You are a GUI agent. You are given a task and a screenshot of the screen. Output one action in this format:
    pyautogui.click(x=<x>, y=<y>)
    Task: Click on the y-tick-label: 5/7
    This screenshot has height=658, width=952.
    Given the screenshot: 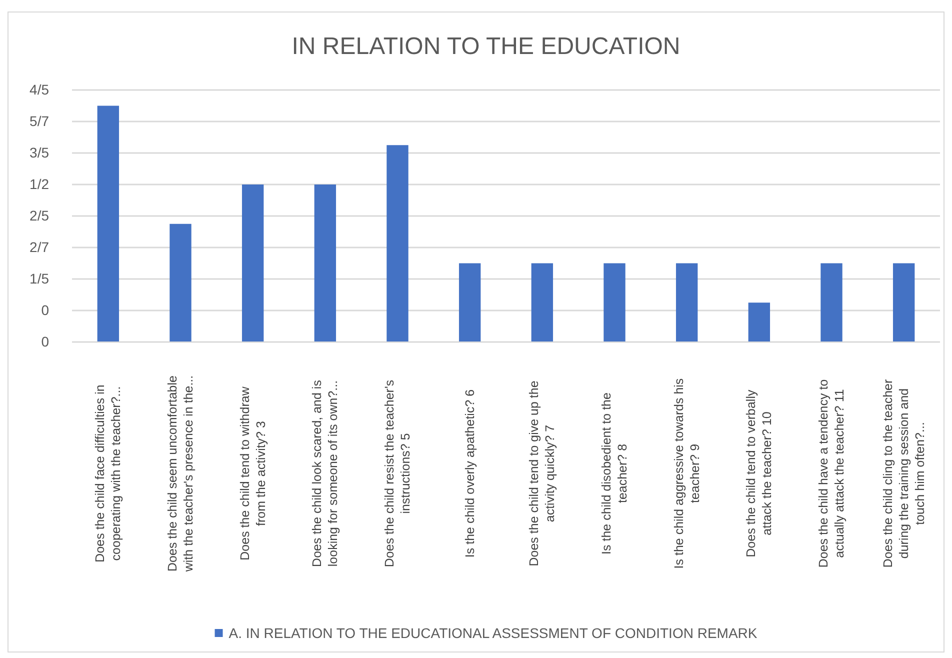 What is the action you would take?
    pyautogui.click(x=40, y=120)
    